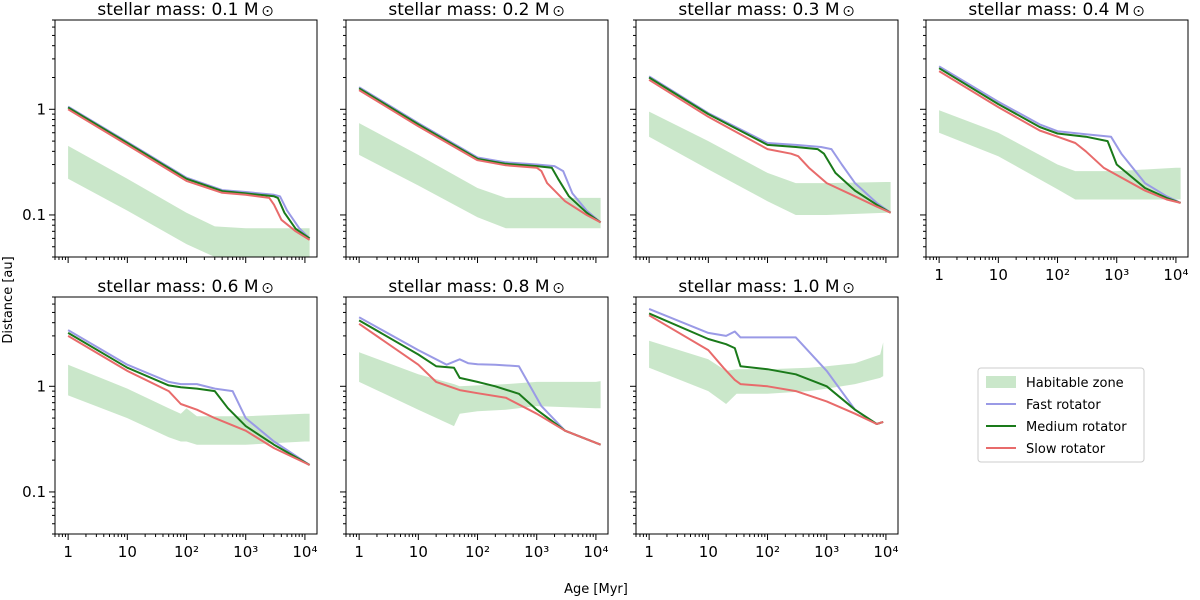 The image size is (1200, 600). I want to click on panel-4: 1 10 10² 10³ 10⁴ stellar mass: 0.4 M, so click(1054, 142).